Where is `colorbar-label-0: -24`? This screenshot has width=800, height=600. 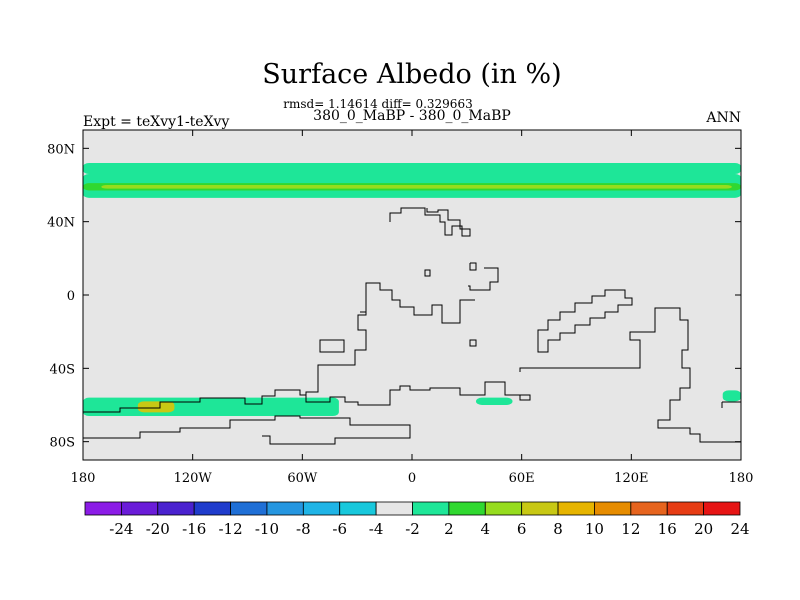 colorbar-label-0: -24 is located at coordinates (121, 529).